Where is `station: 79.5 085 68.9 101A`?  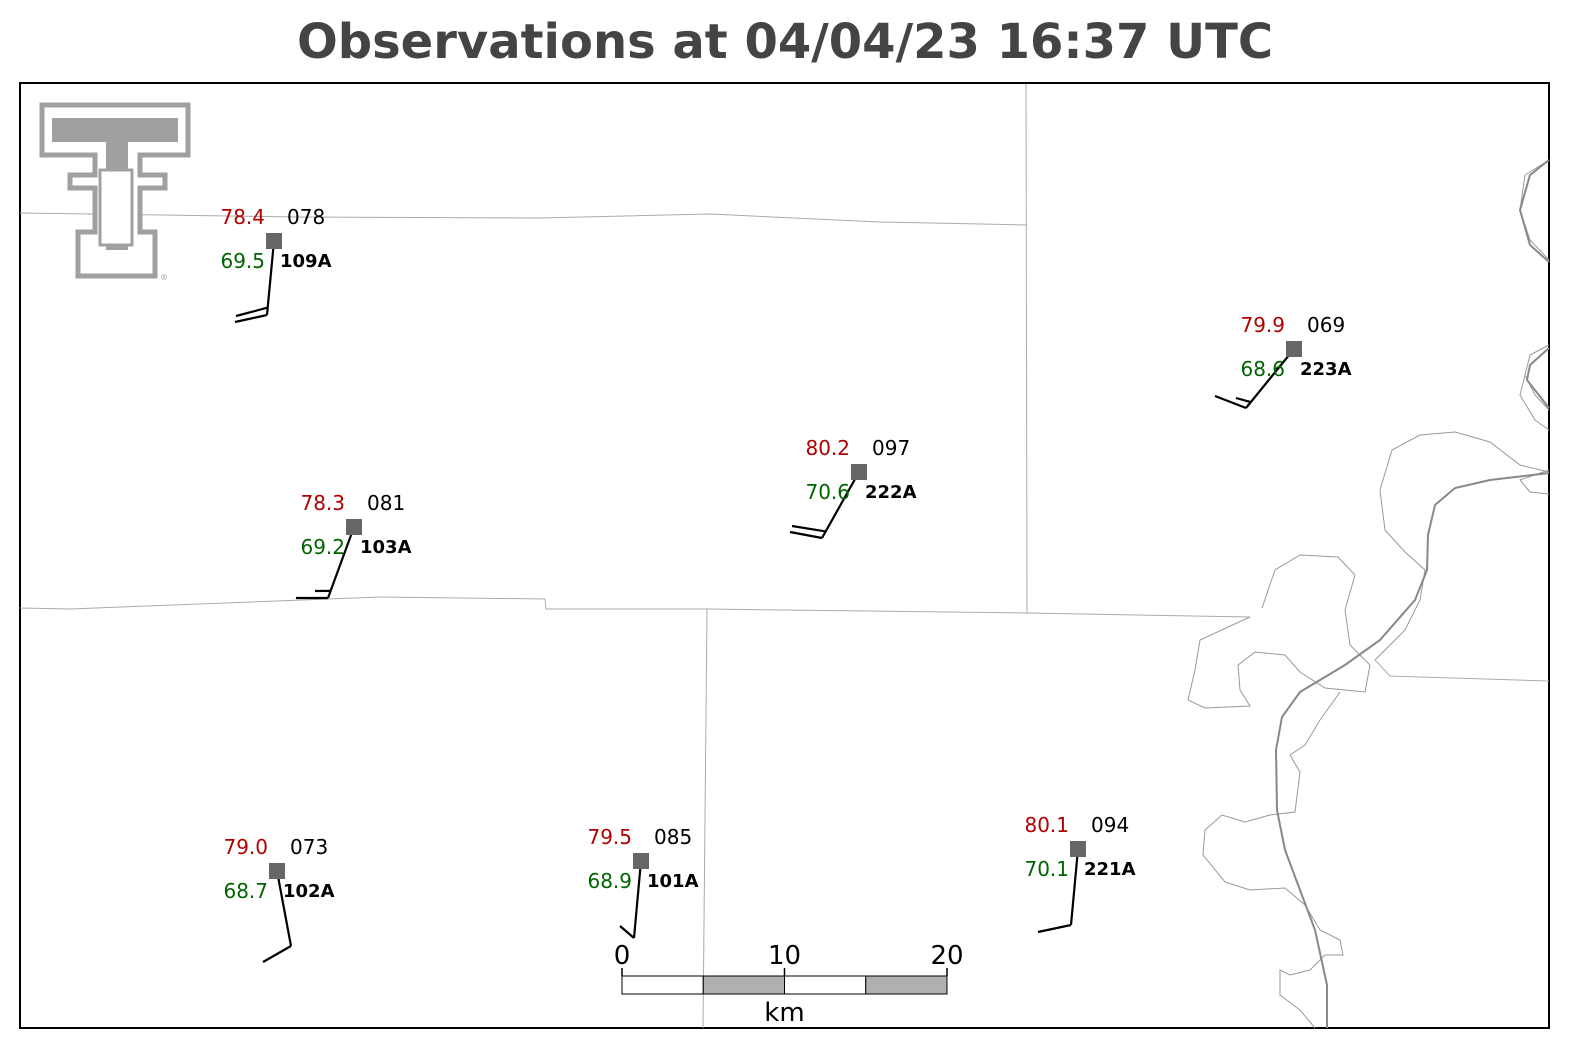 station: 79.5 085 68.9 101A is located at coordinates (643, 882).